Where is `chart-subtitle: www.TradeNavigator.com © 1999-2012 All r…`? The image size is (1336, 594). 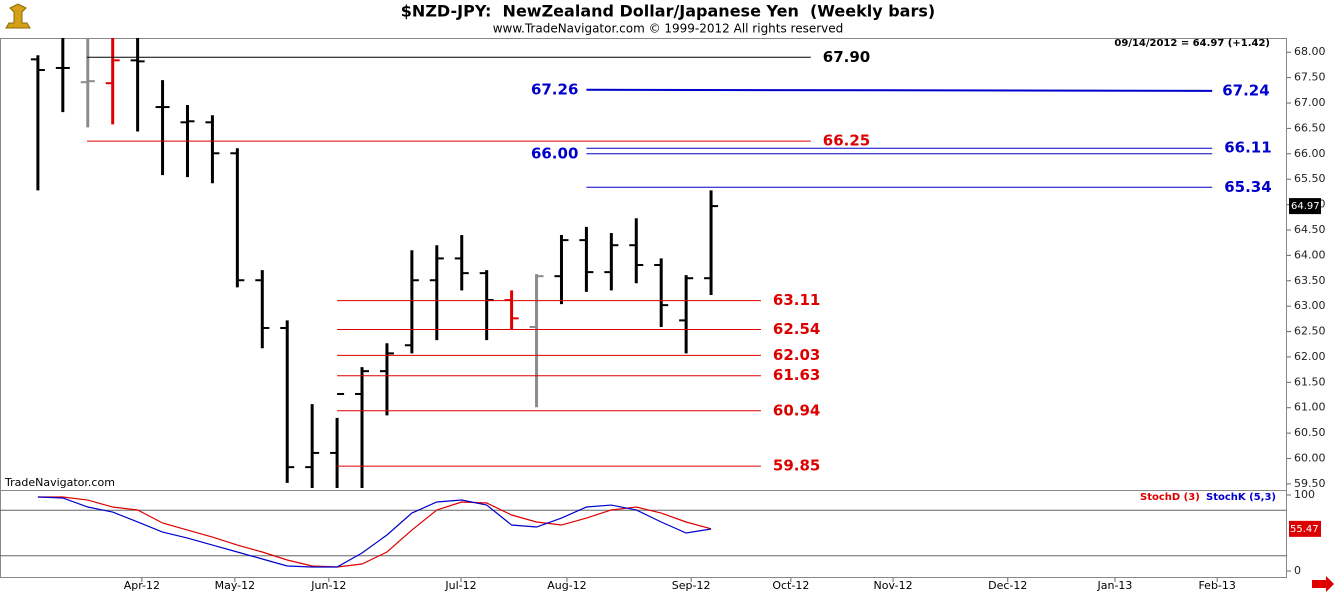
chart-subtitle: www.TradeNavigator.com © 1999-2012 All r… is located at coordinates (668, 29).